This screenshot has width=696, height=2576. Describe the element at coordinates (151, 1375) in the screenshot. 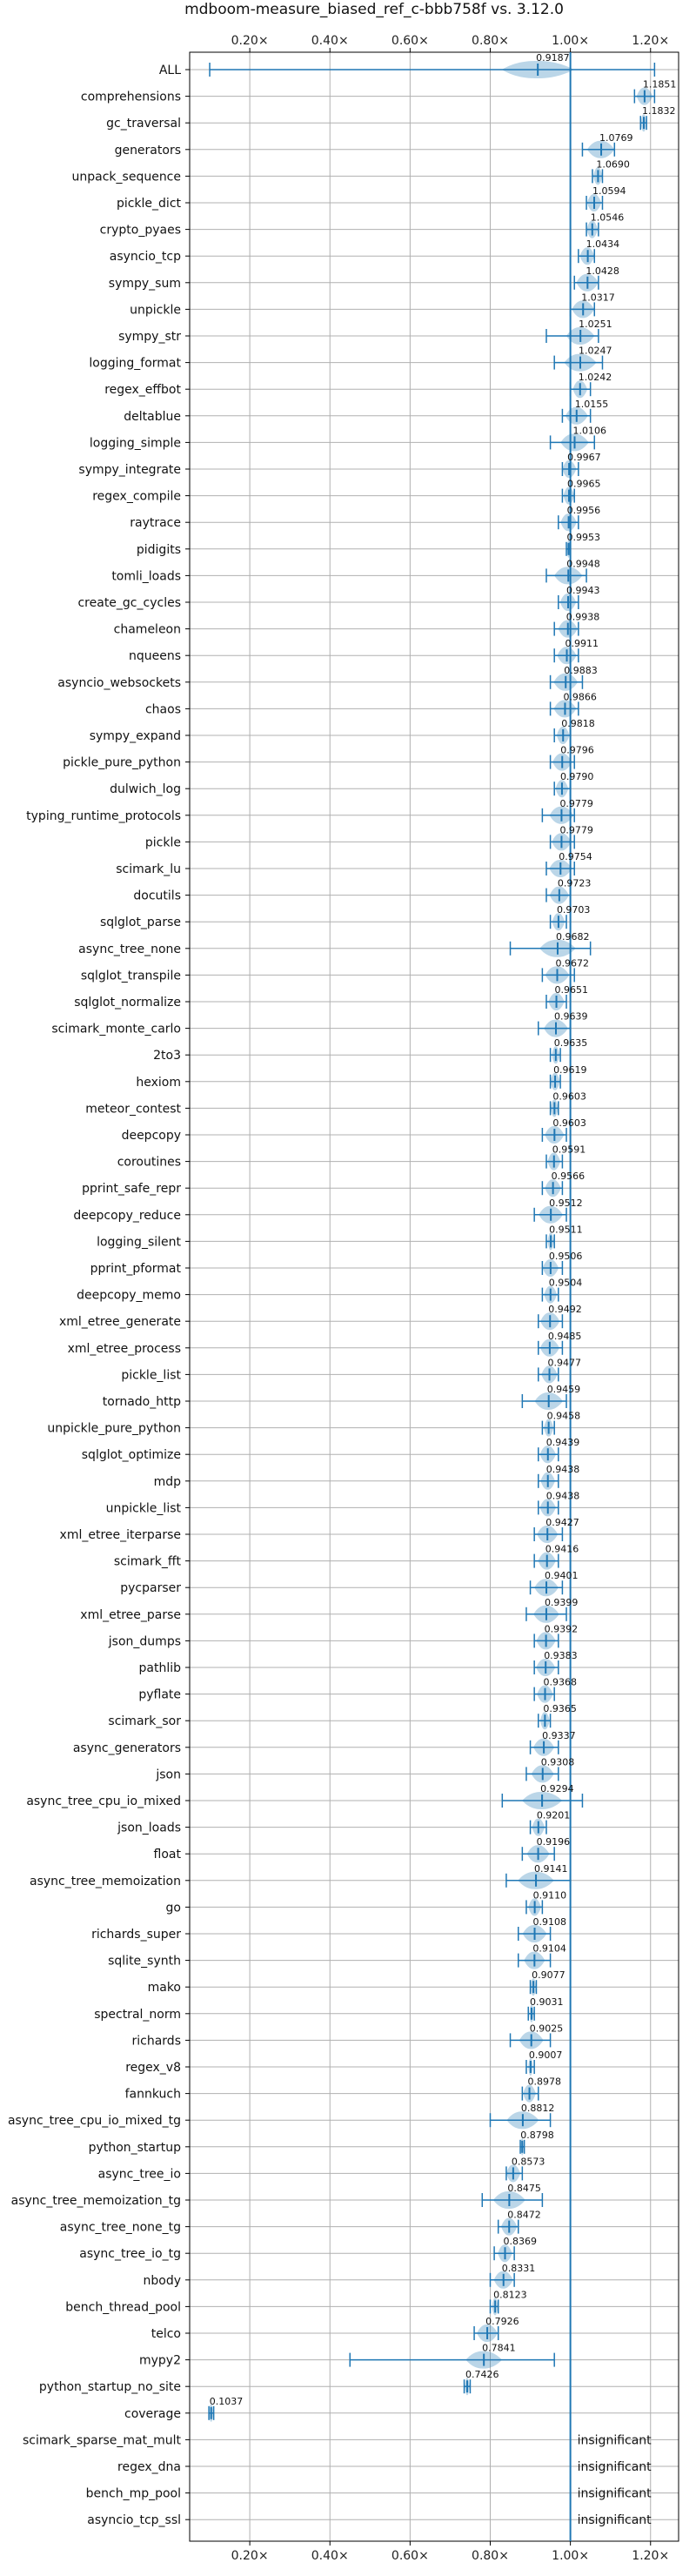

I see `category-label-49: pickle_list` at that location.